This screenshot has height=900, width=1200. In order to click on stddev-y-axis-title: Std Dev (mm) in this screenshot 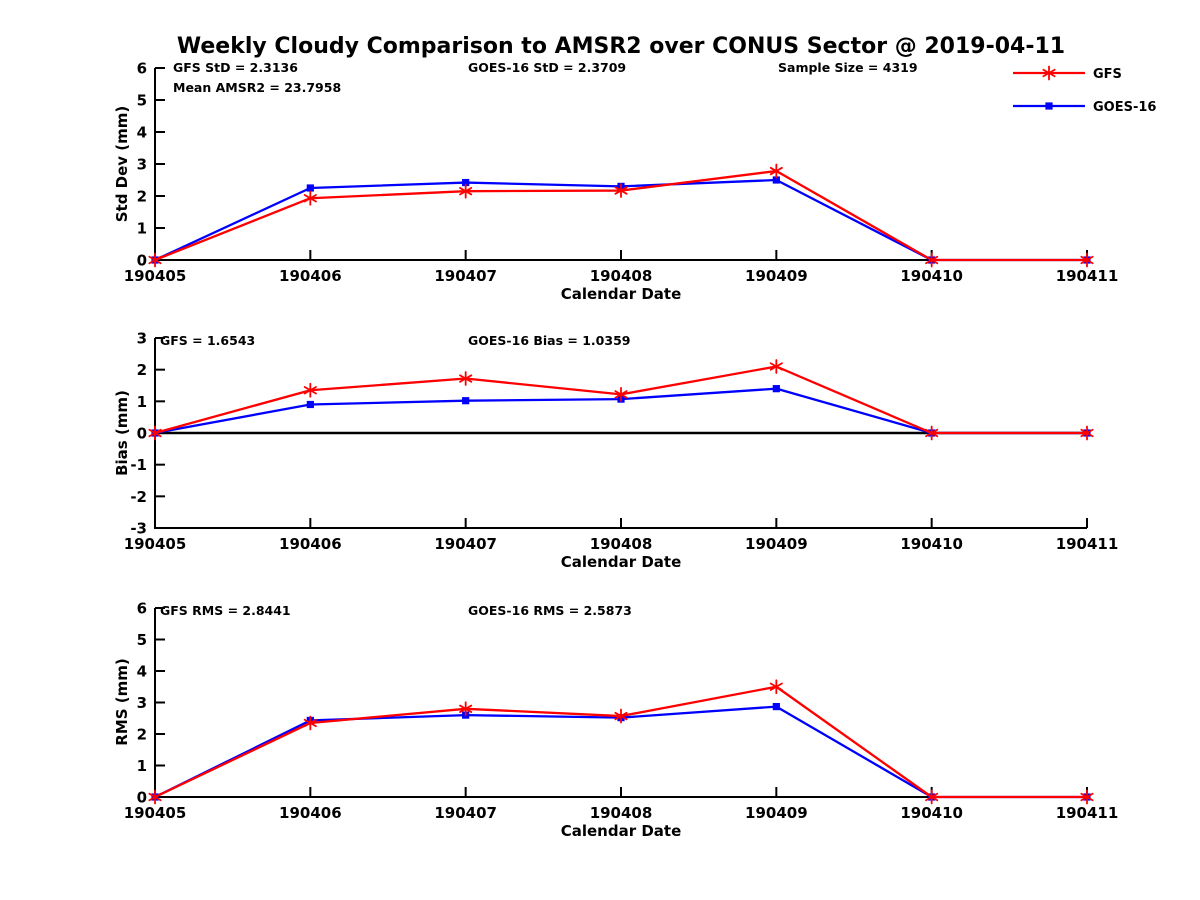, I will do `click(122, 164)`.